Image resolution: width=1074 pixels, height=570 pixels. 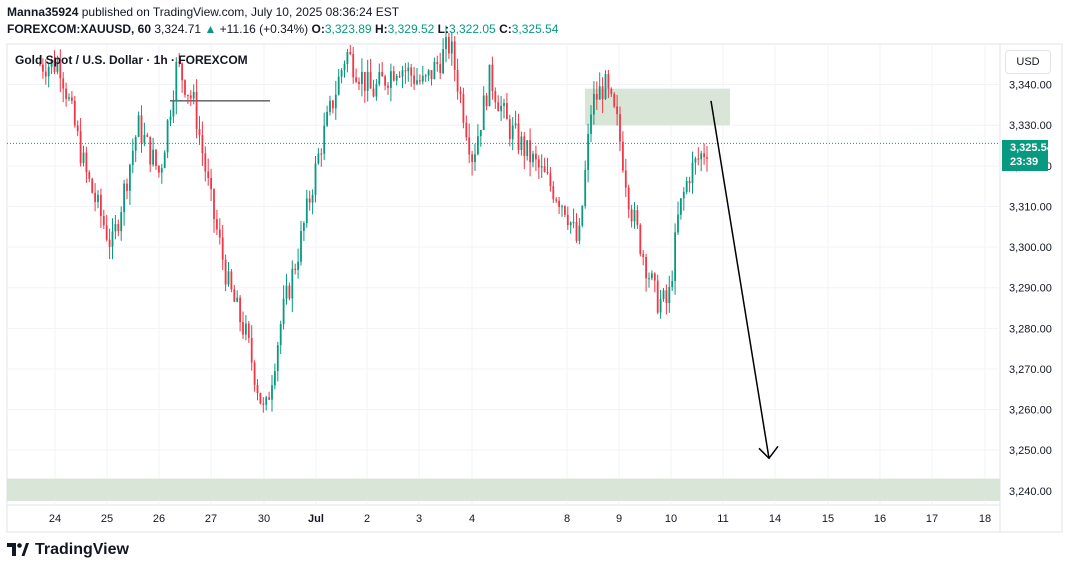 I want to click on author-name: Manna35924, so click(x=43, y=12).